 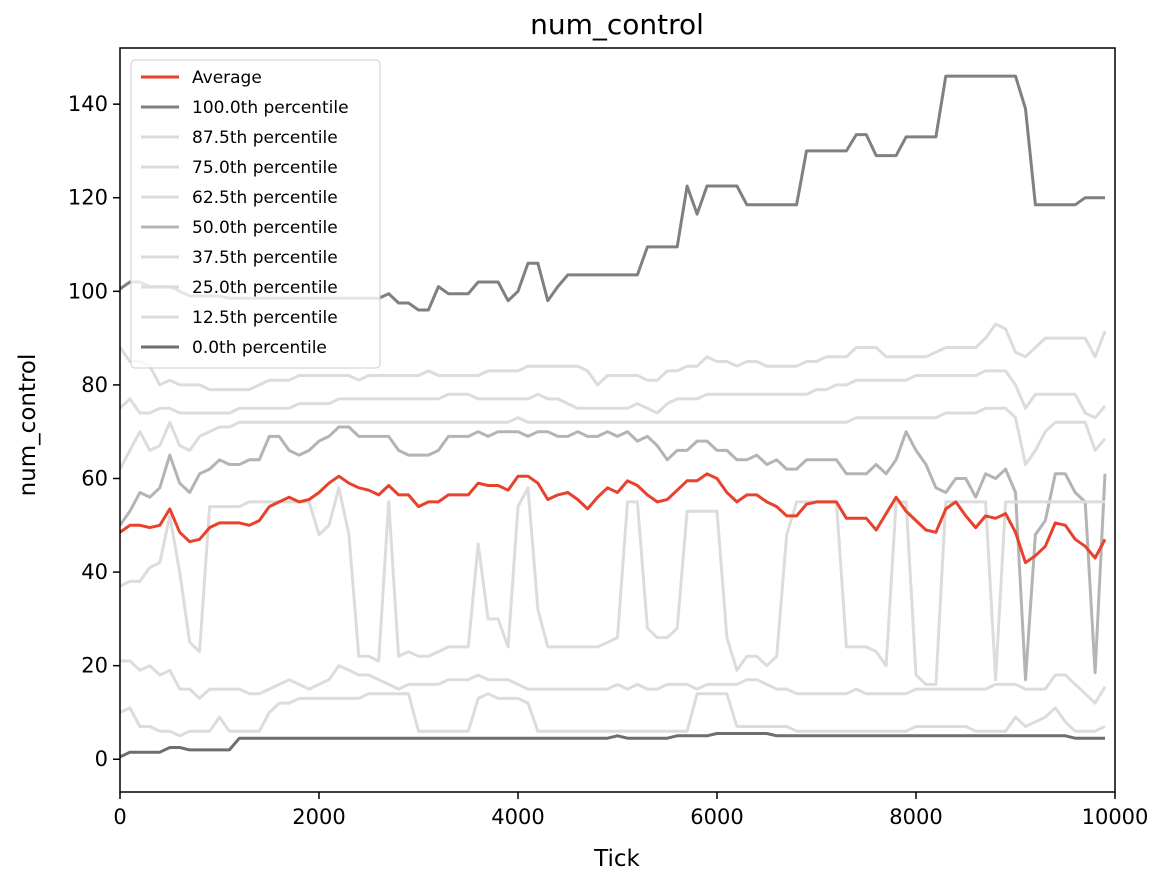 What do you see at coordinates (88, 104) in the screenshot?
I see `y-tick-label: 140` at bounding box center [88, 104].